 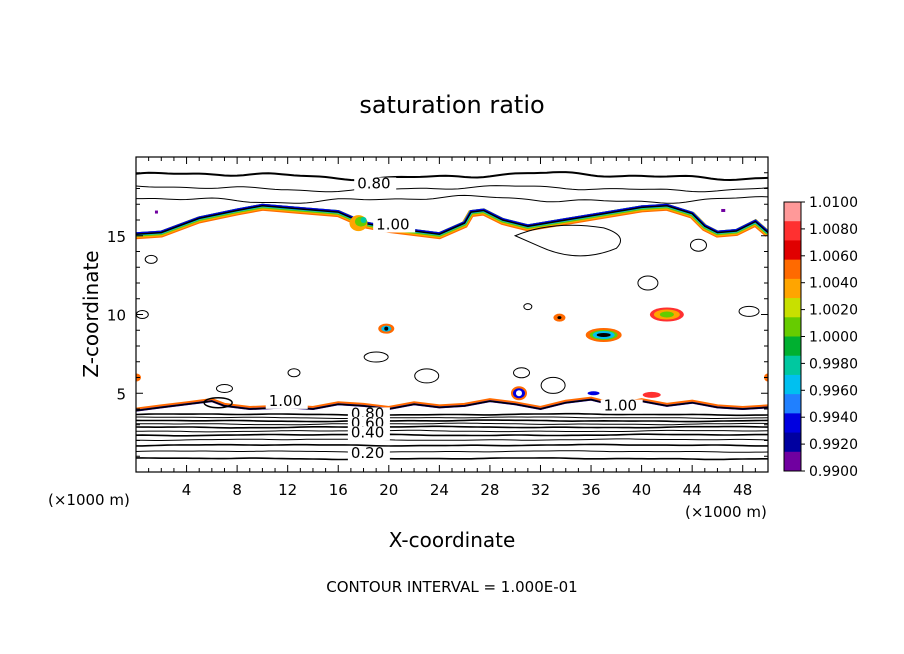 I want to click on x-tick-label: 8, so click(x=237, y=490).